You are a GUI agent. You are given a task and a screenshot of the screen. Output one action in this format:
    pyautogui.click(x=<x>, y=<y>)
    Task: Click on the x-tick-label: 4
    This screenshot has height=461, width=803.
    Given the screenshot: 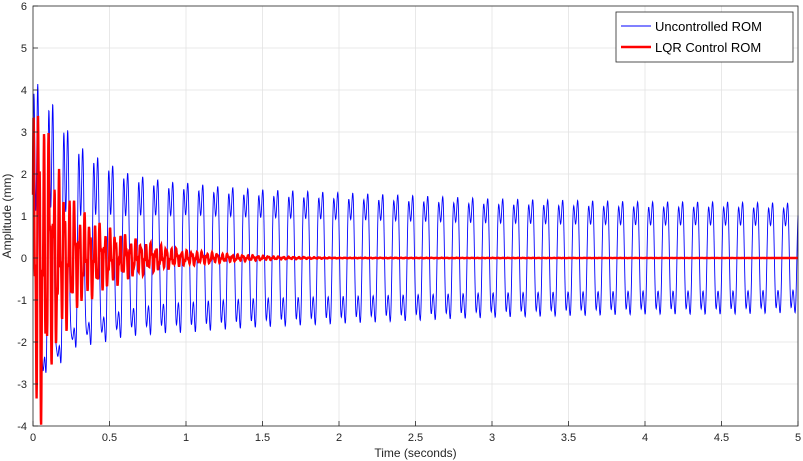 What is the action you would take?
    pyautogui.click(x=645, y=438)
    